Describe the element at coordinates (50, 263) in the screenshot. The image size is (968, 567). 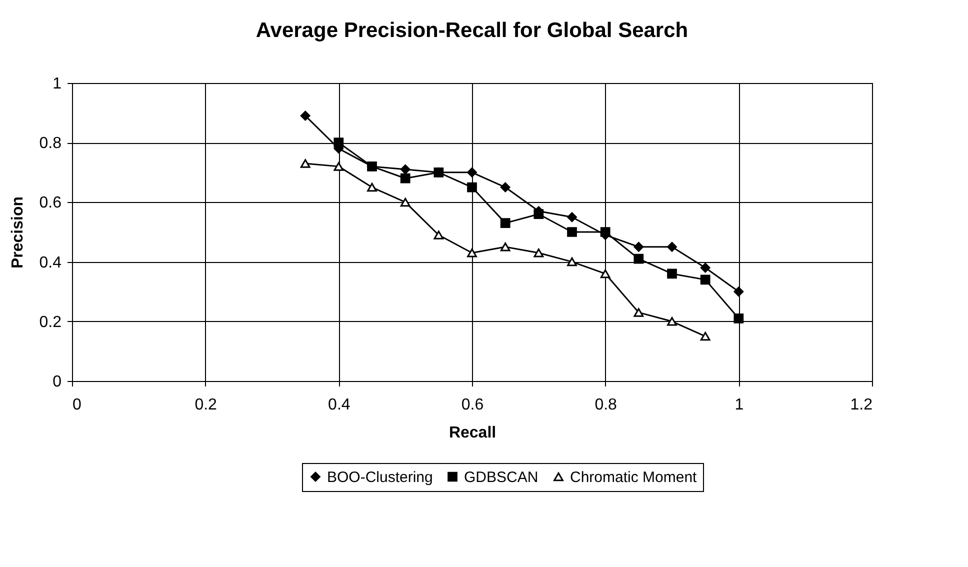
I see `y-tick-label: 0.4` at that location.